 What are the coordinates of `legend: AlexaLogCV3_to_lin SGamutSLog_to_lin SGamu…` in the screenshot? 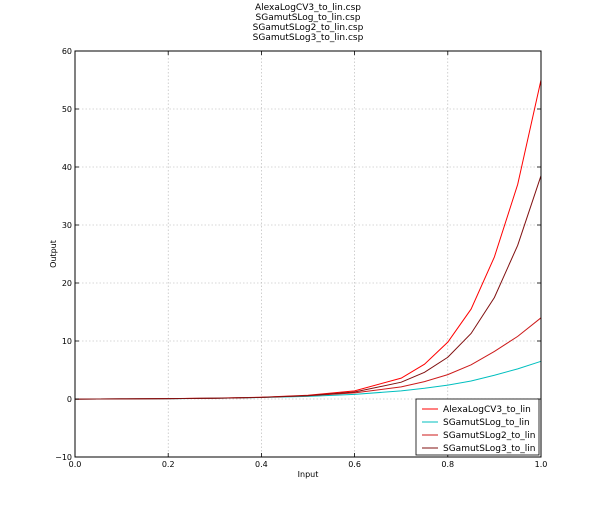 It's located at (477, 427).